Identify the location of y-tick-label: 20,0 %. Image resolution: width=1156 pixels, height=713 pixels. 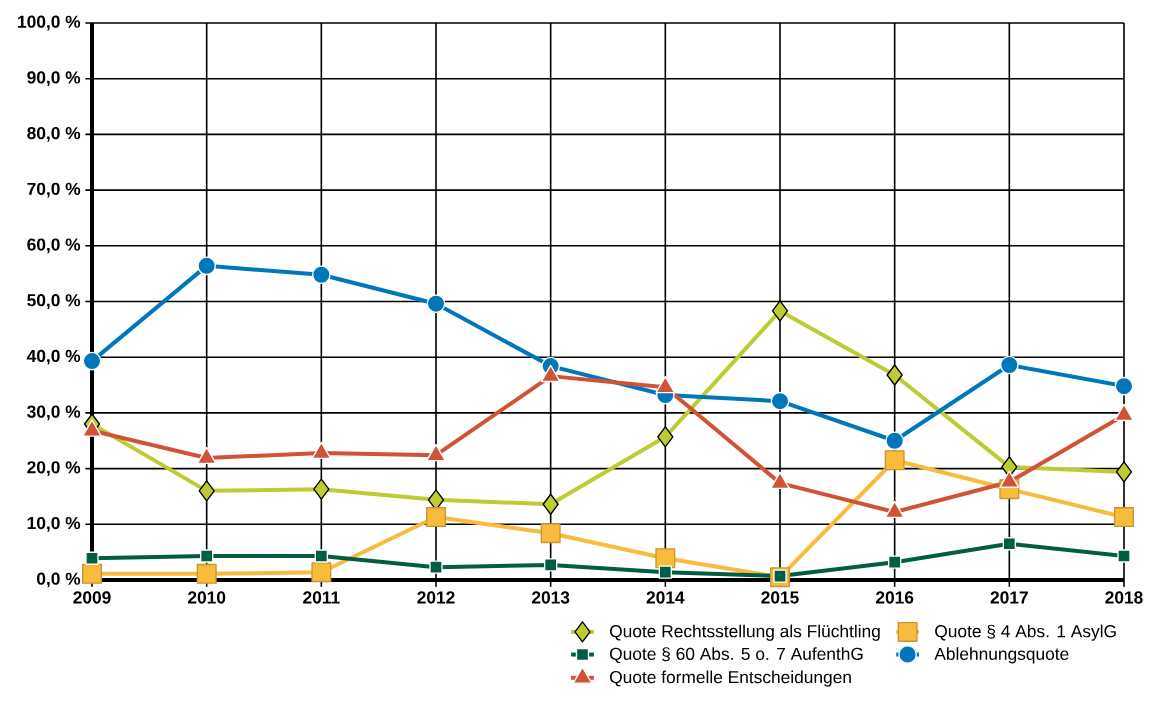
(54, 468).